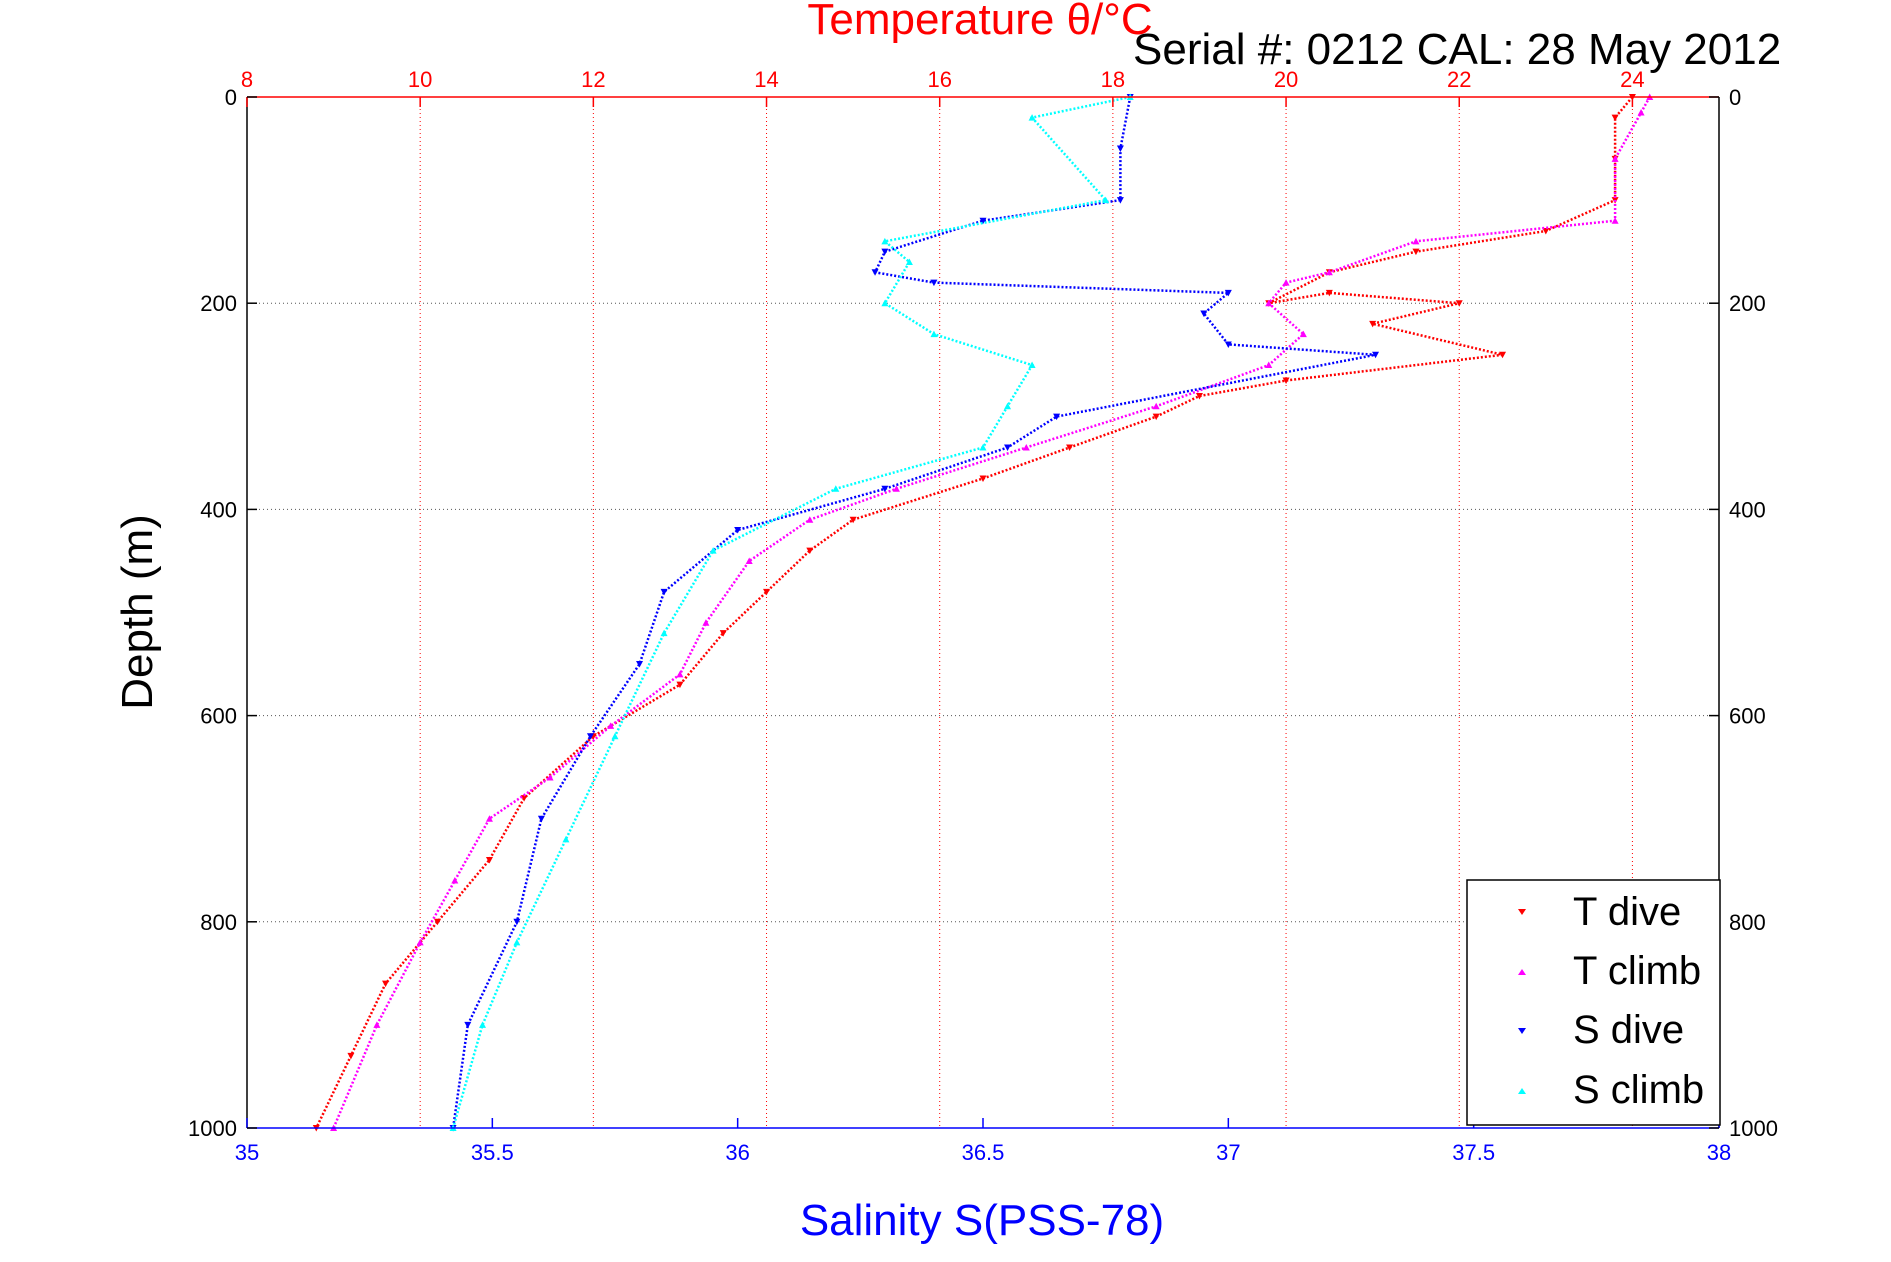 This screenshot has width=1891, height=1262. I want to click on right-tick-label-0: 0, so click(1735, 97).